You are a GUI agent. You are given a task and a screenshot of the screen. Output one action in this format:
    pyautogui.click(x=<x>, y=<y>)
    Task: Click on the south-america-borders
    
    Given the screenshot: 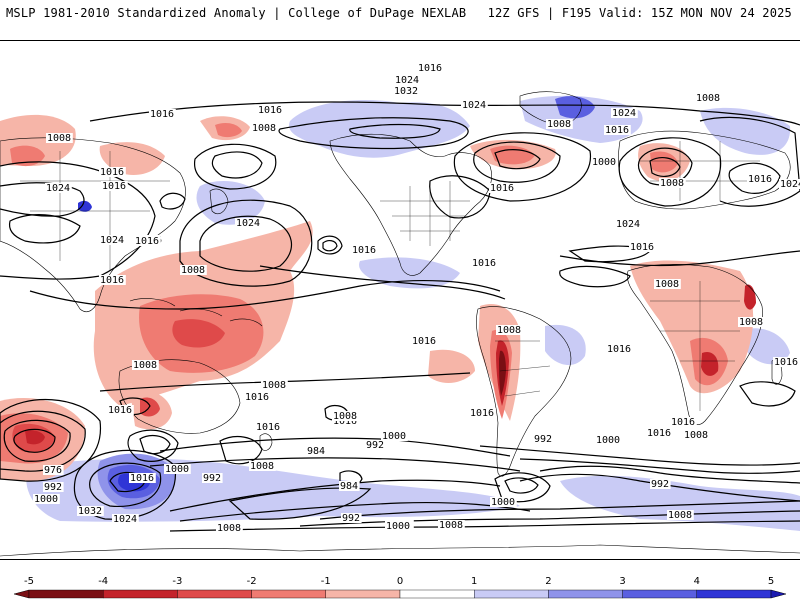 What is the action you would take?
    pyautogui.click(x=523, y=368)
    